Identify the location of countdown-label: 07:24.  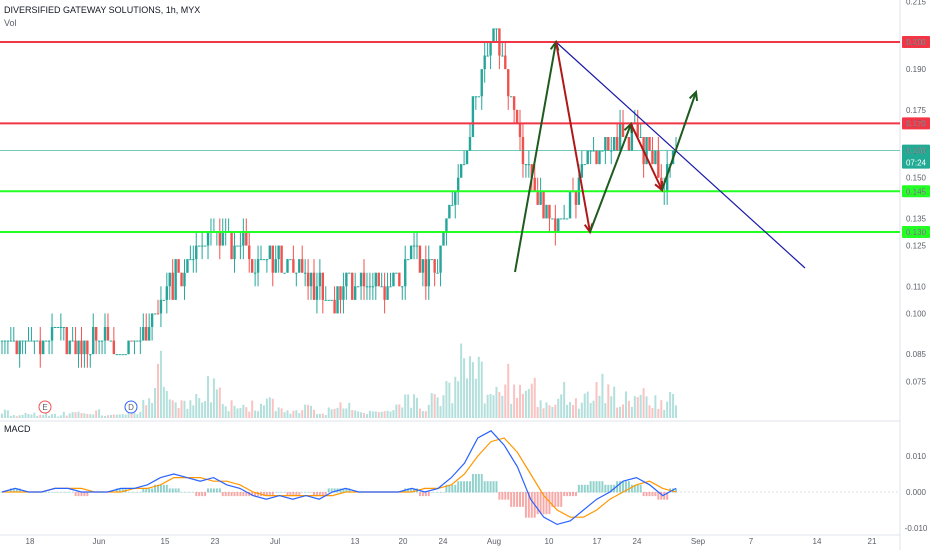
(916, 163).